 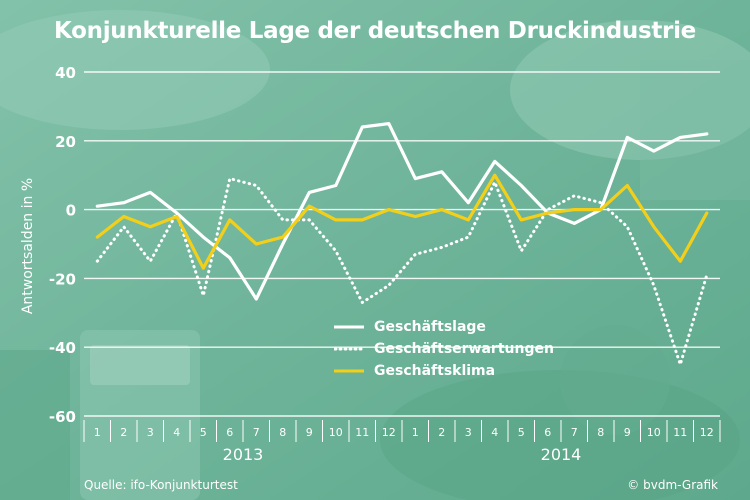 I want to click on legend-item-geschaeftserwartungen: Geschäftserwartungen, so click(x=444, y=349).